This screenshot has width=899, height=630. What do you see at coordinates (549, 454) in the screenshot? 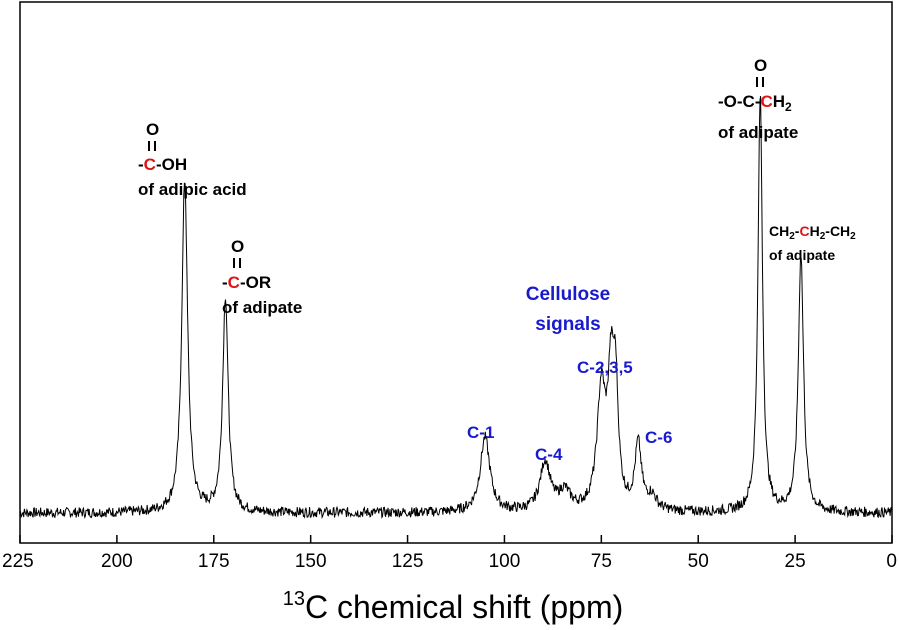
I see `label-c4: C-4` at bounding box center [549, 454].